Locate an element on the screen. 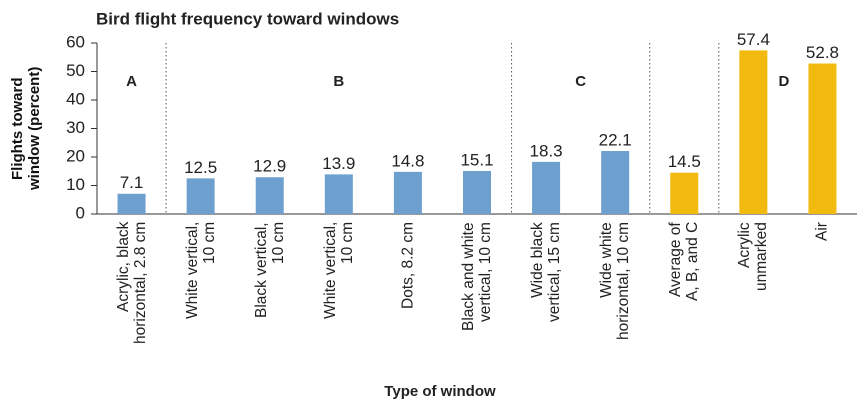  data-label: 7.1 is located at coordinates (132, 182).